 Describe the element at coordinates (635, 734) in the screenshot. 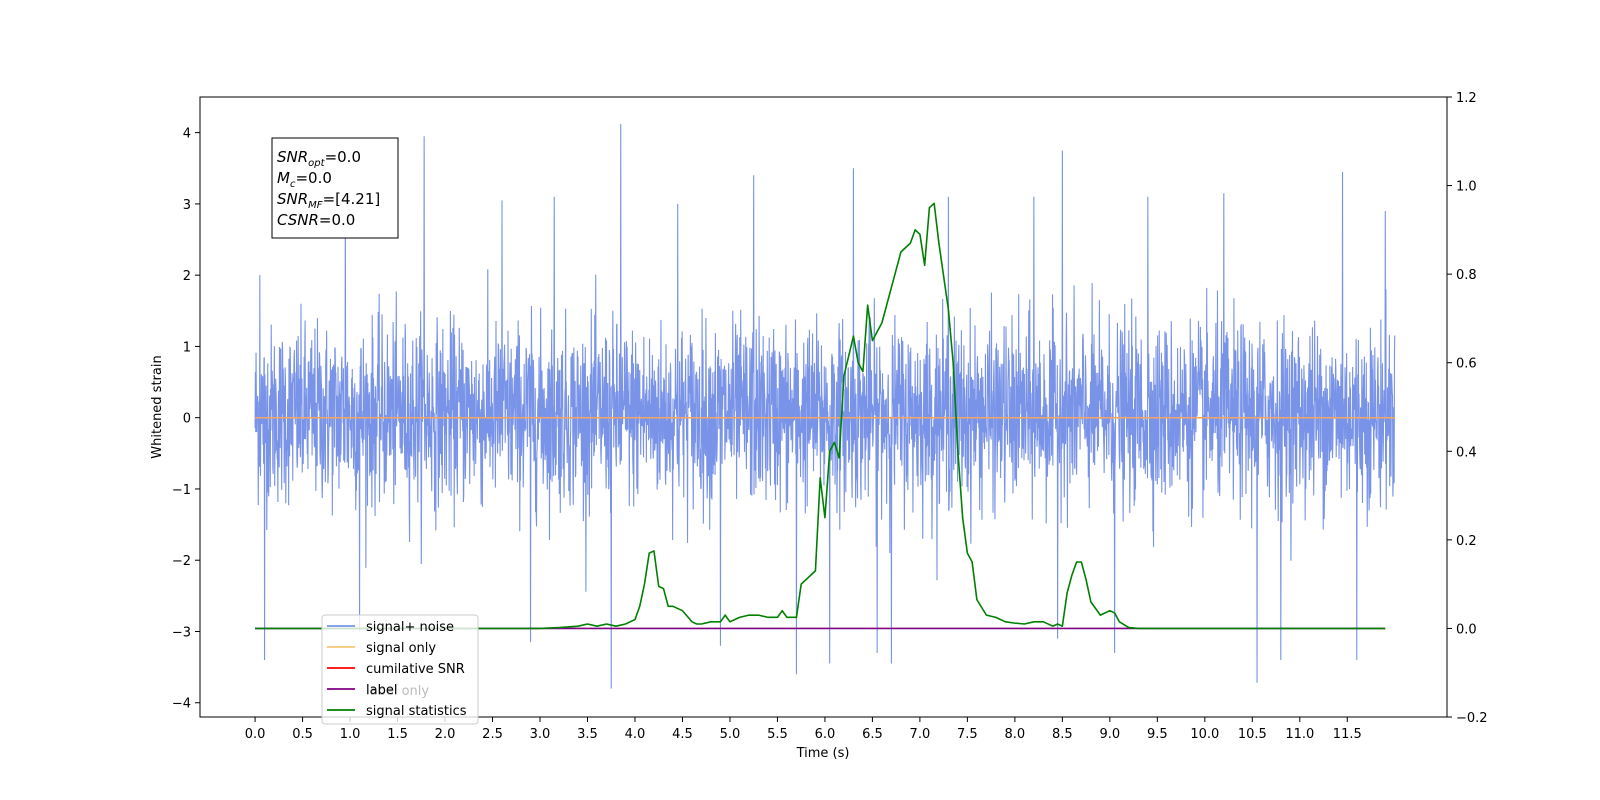

I see `x-tick-label: 4.0` at that location.